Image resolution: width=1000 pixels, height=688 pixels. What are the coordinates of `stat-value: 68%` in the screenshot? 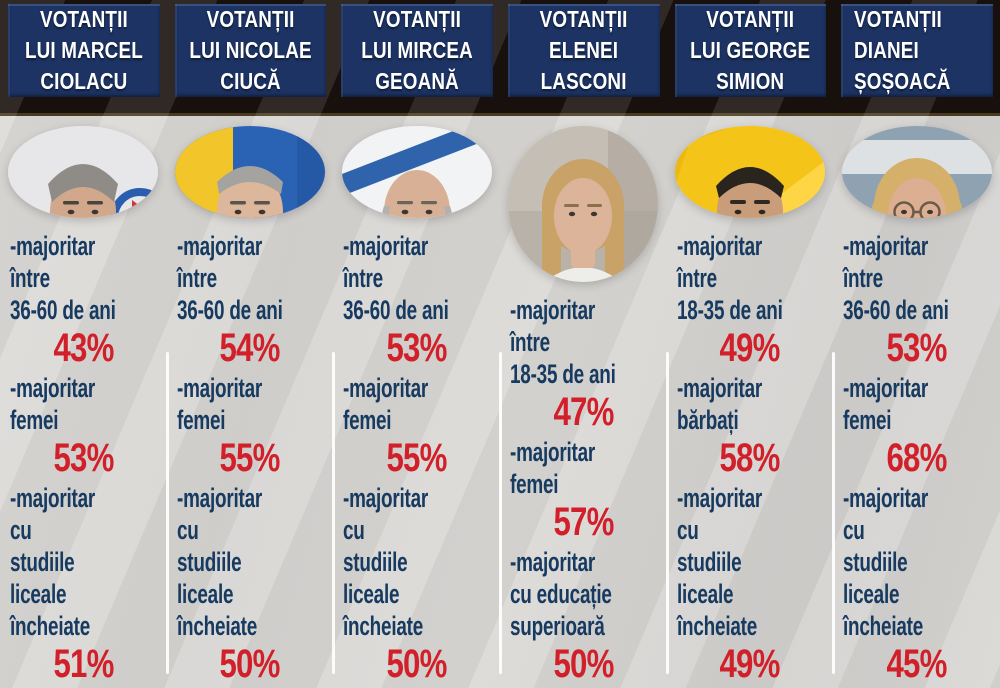 It's located at (917, 458).